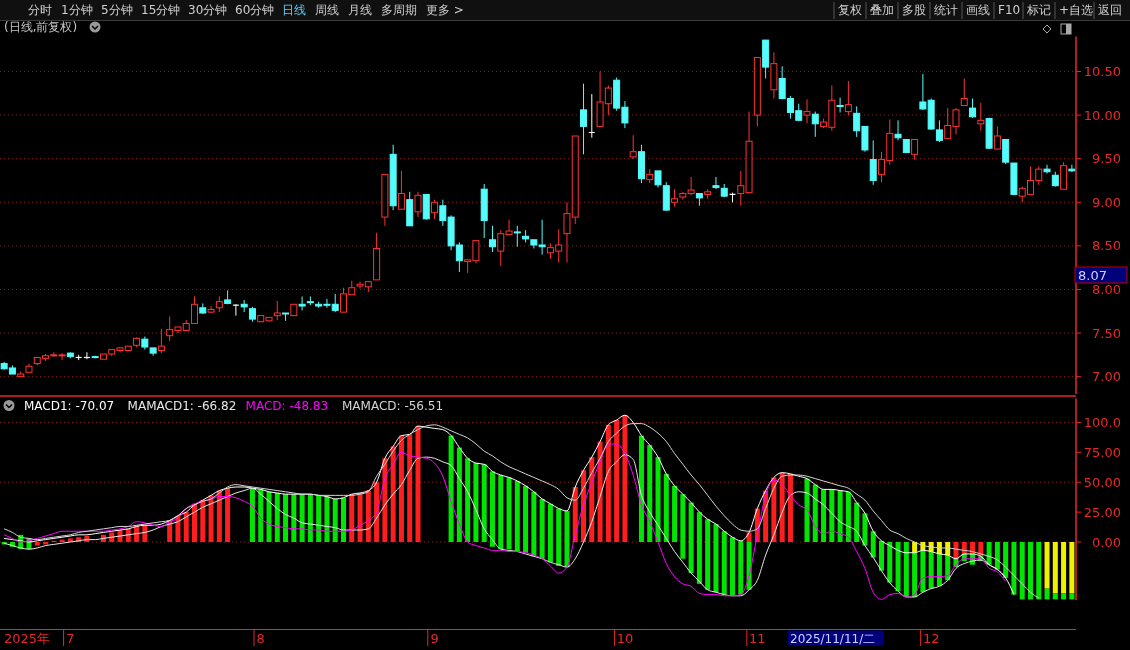 The height and width of the screenshot is (650, 1130). I want to click on x-tick-label: 9, so click(434, 638).